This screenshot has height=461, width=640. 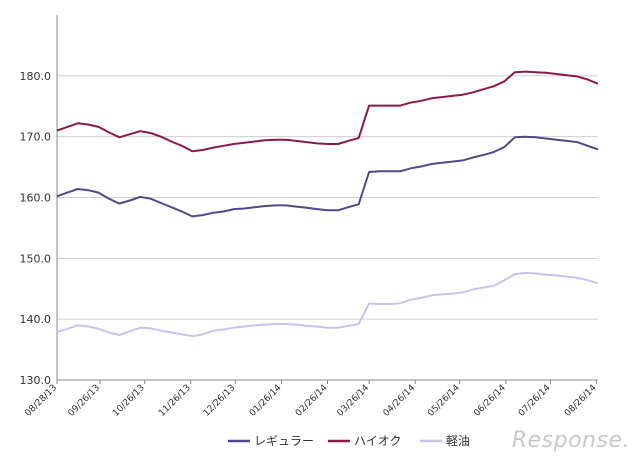 What do you see at coordinates (36, 76) in the screenshot?
I see `y-tick-label: 180.0` at bounding box center [36, 76].